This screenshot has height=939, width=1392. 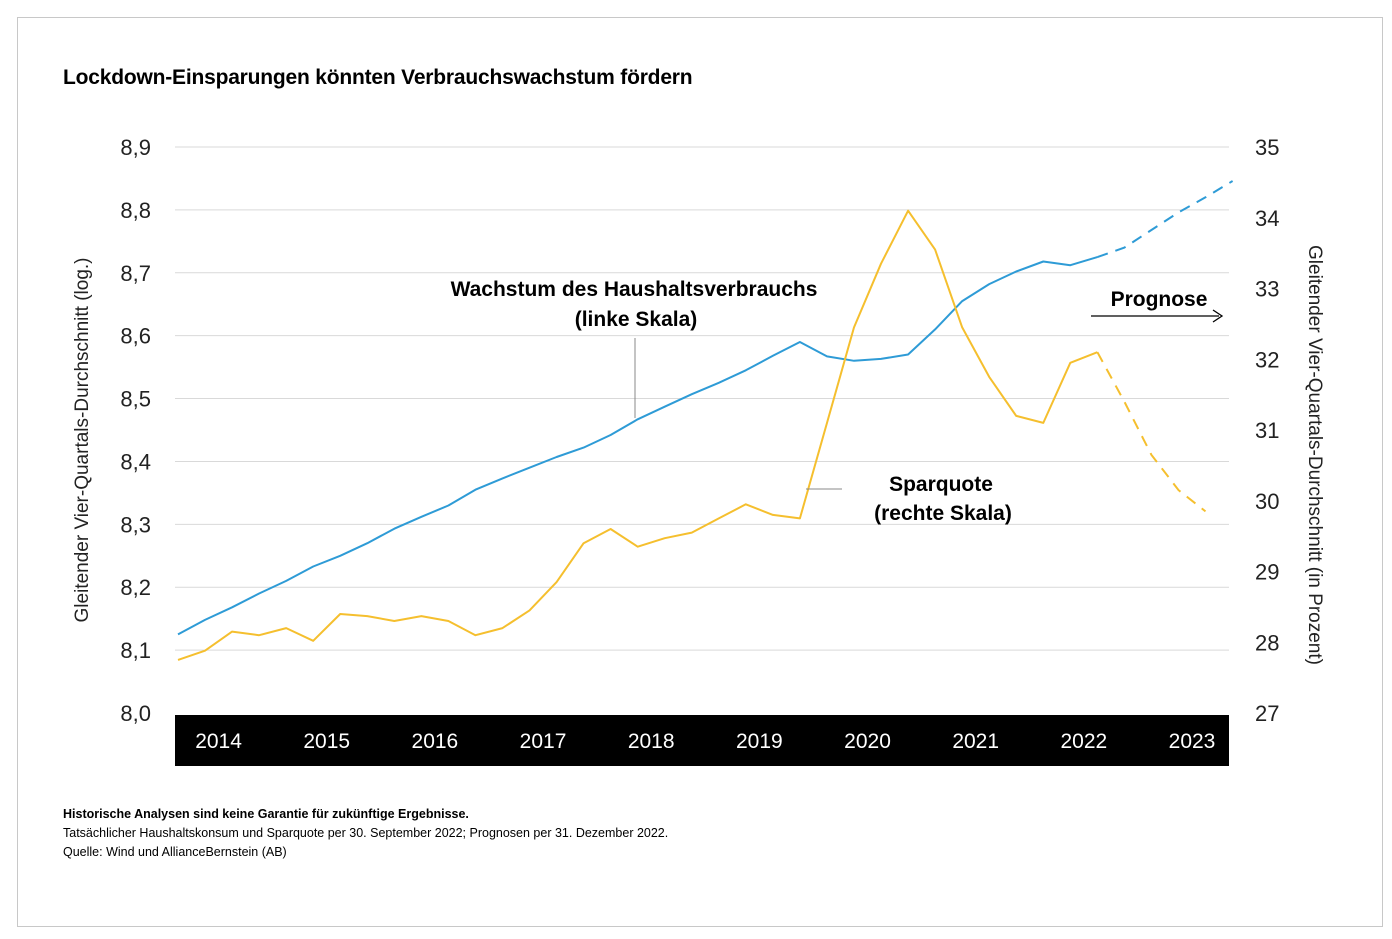 I want to click on y-tick-right: 34, so click(x=1267, y=218).